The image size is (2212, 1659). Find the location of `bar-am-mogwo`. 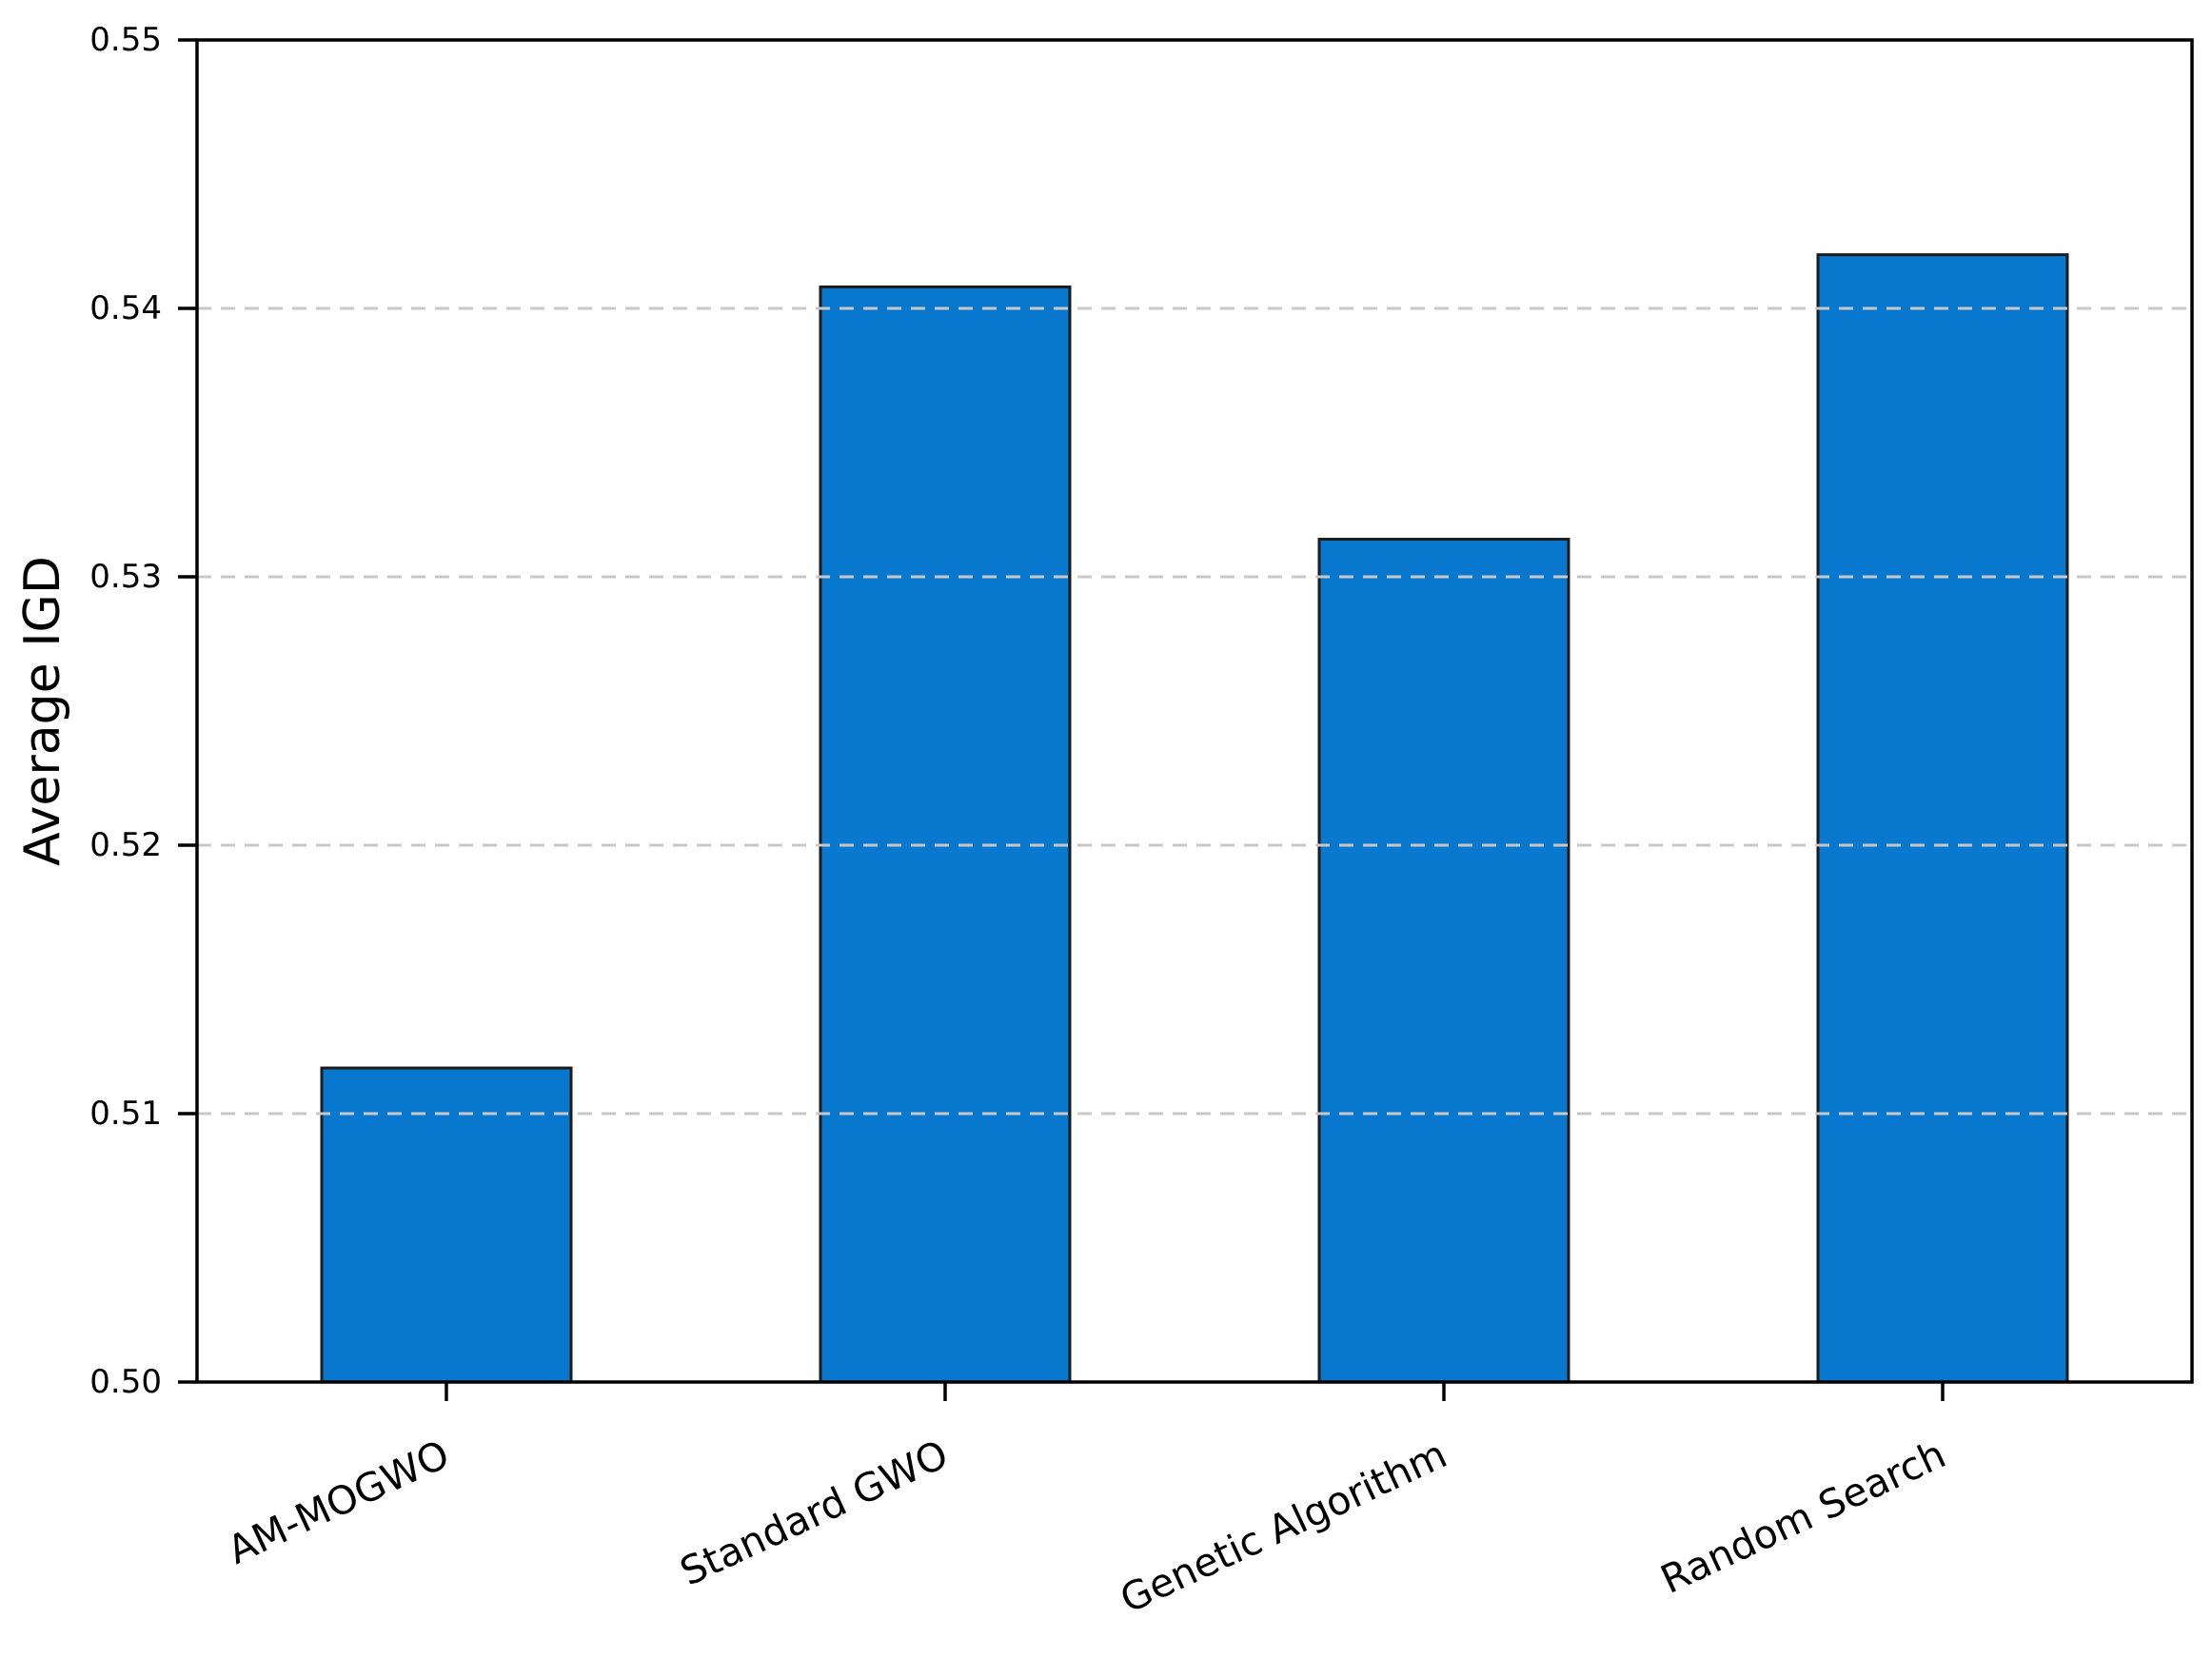

bar-am-mogwo is located at coordinates (446, 1225).